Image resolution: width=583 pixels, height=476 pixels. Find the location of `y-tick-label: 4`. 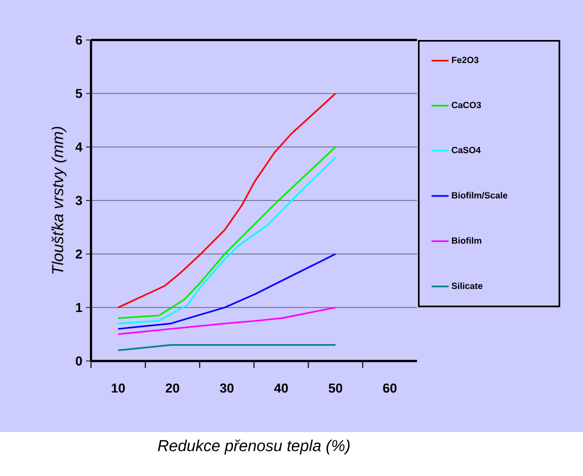

y-tick-label: 4 is located at coordinates (78, 147).